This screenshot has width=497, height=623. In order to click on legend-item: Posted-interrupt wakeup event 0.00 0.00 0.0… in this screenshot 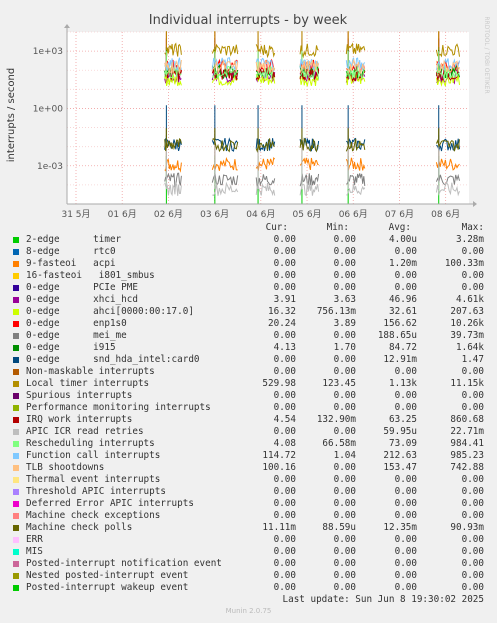, I will do `click(248, 588)`.